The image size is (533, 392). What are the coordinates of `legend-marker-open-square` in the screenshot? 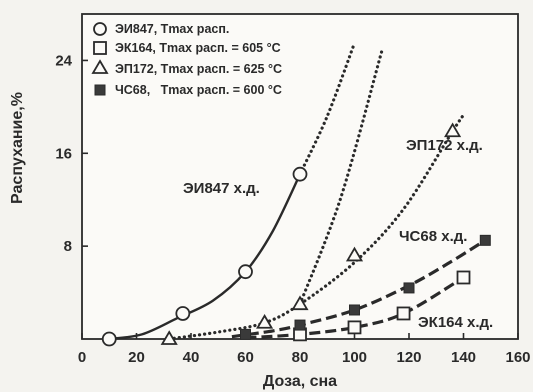 It's located at (100, 48).